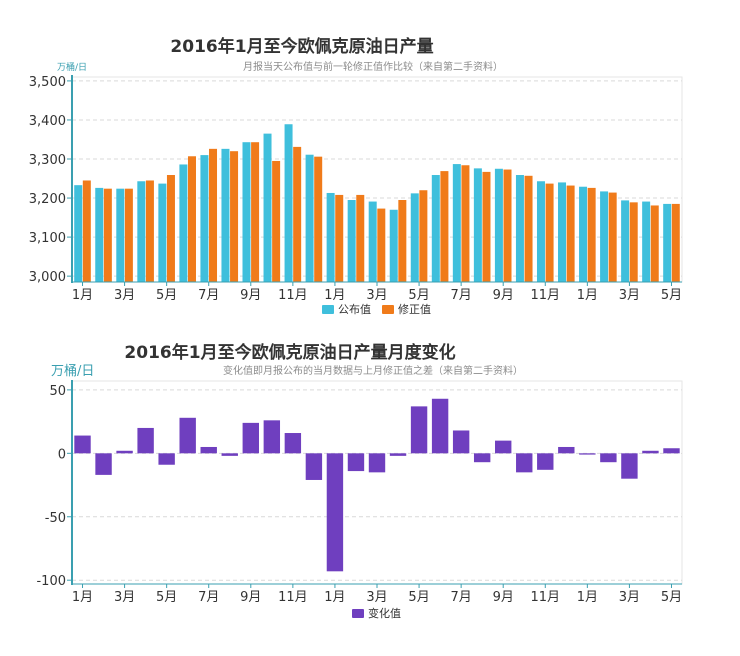  Describe the element at coordinates (549, 232) in the screenshot. I see `bar-修正值-2017-11` at that location.